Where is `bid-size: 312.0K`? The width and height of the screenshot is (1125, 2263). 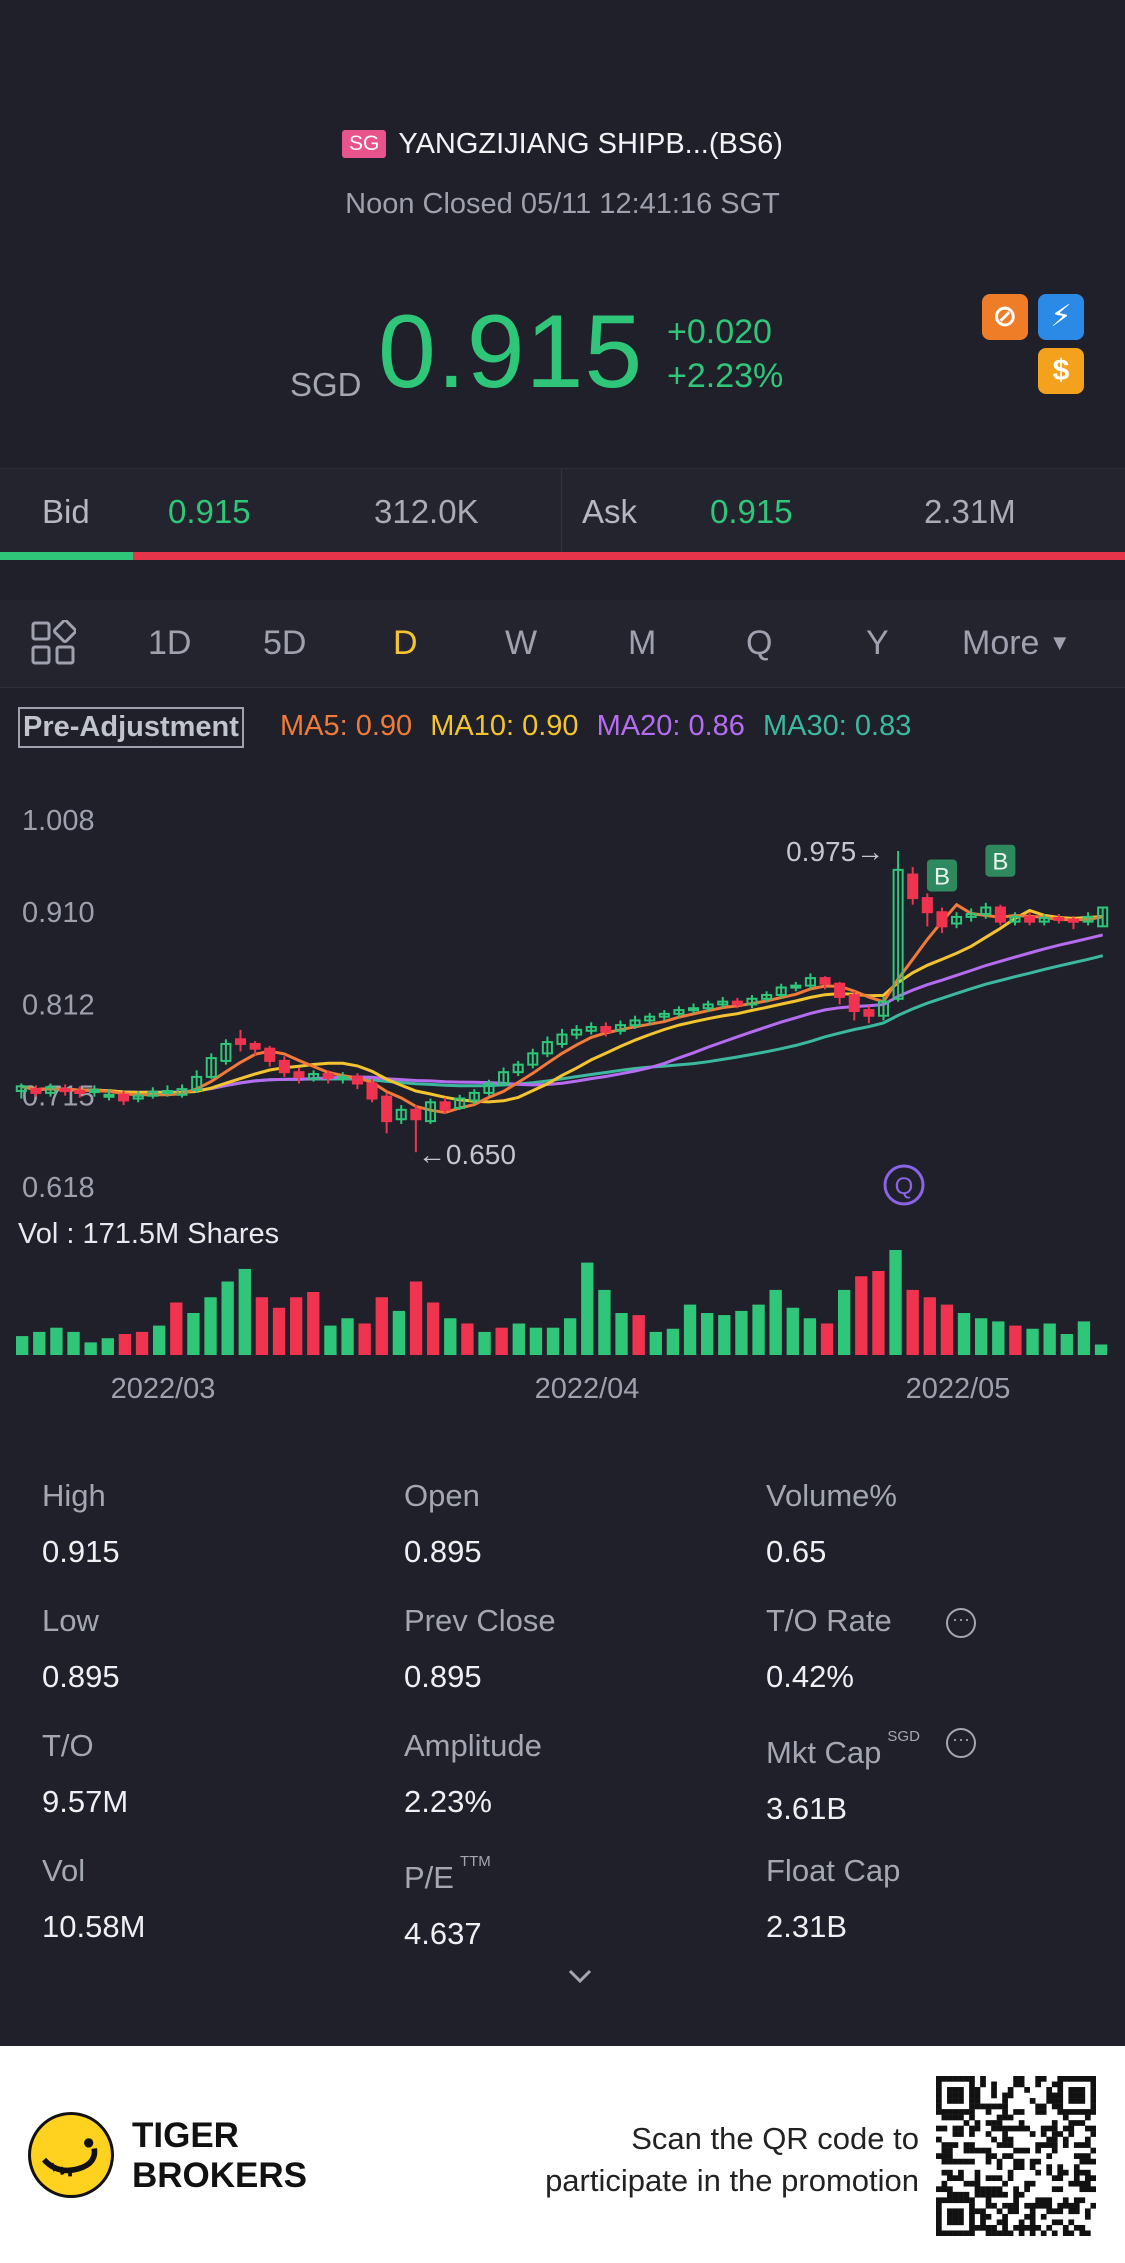 bid-size: 312.0K is located at coordinates (426, 511).